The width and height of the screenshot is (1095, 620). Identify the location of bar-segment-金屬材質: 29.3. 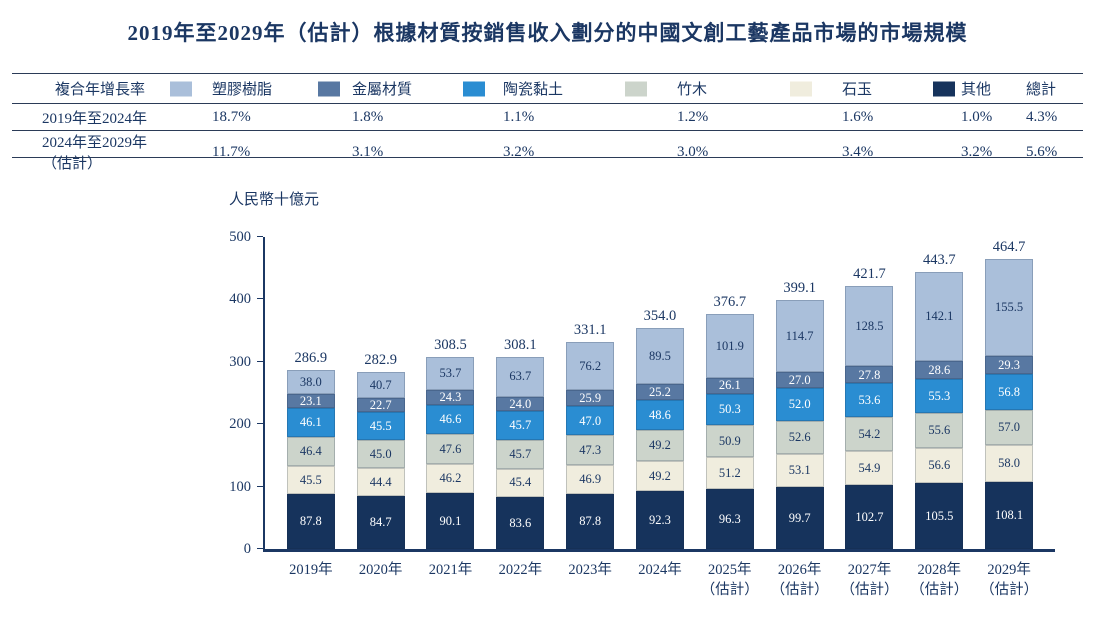
(1009, 365).